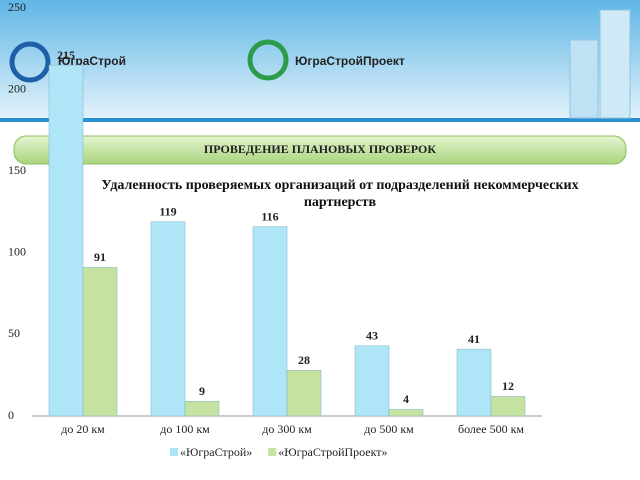 Image resolution: width=640 pixels, height=480 pixels. I want to click on data-label: 215, so click(66, 55).